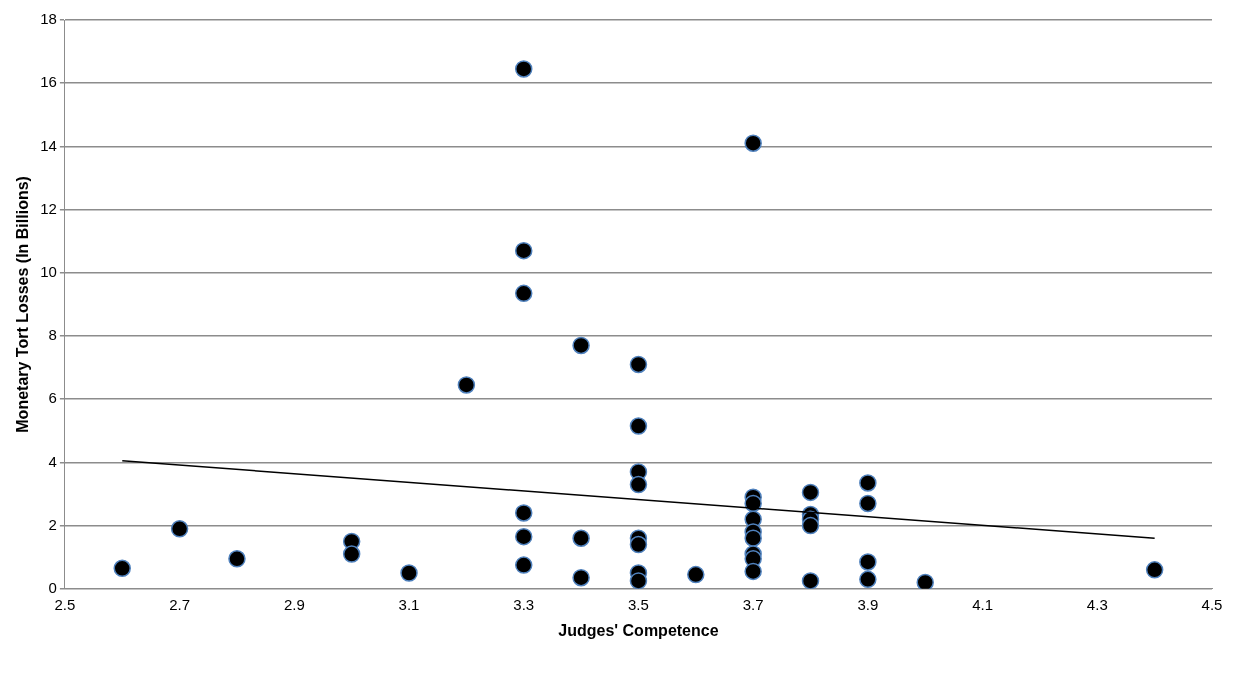 This screenshot has height=675, width=1252. Describe the element at coordinates (1212, 604) in the screenshot. I see `x-tick-label: 4.5` at that location.